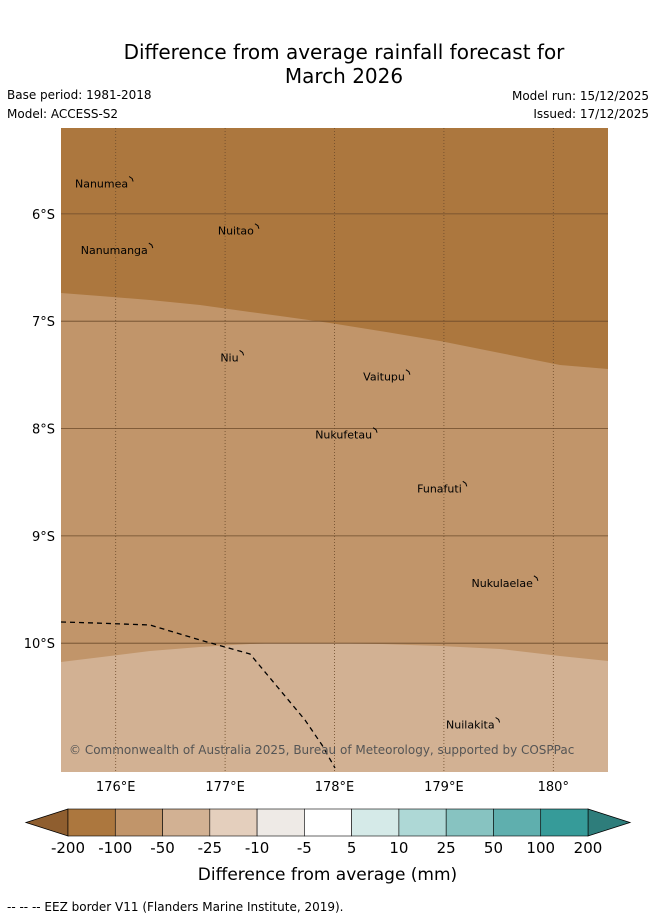  What do you see at coordinates (63, 114) in the screenshot?
I see `model-name: Model: ACCESS-S2` at bounding box center [63, 114].